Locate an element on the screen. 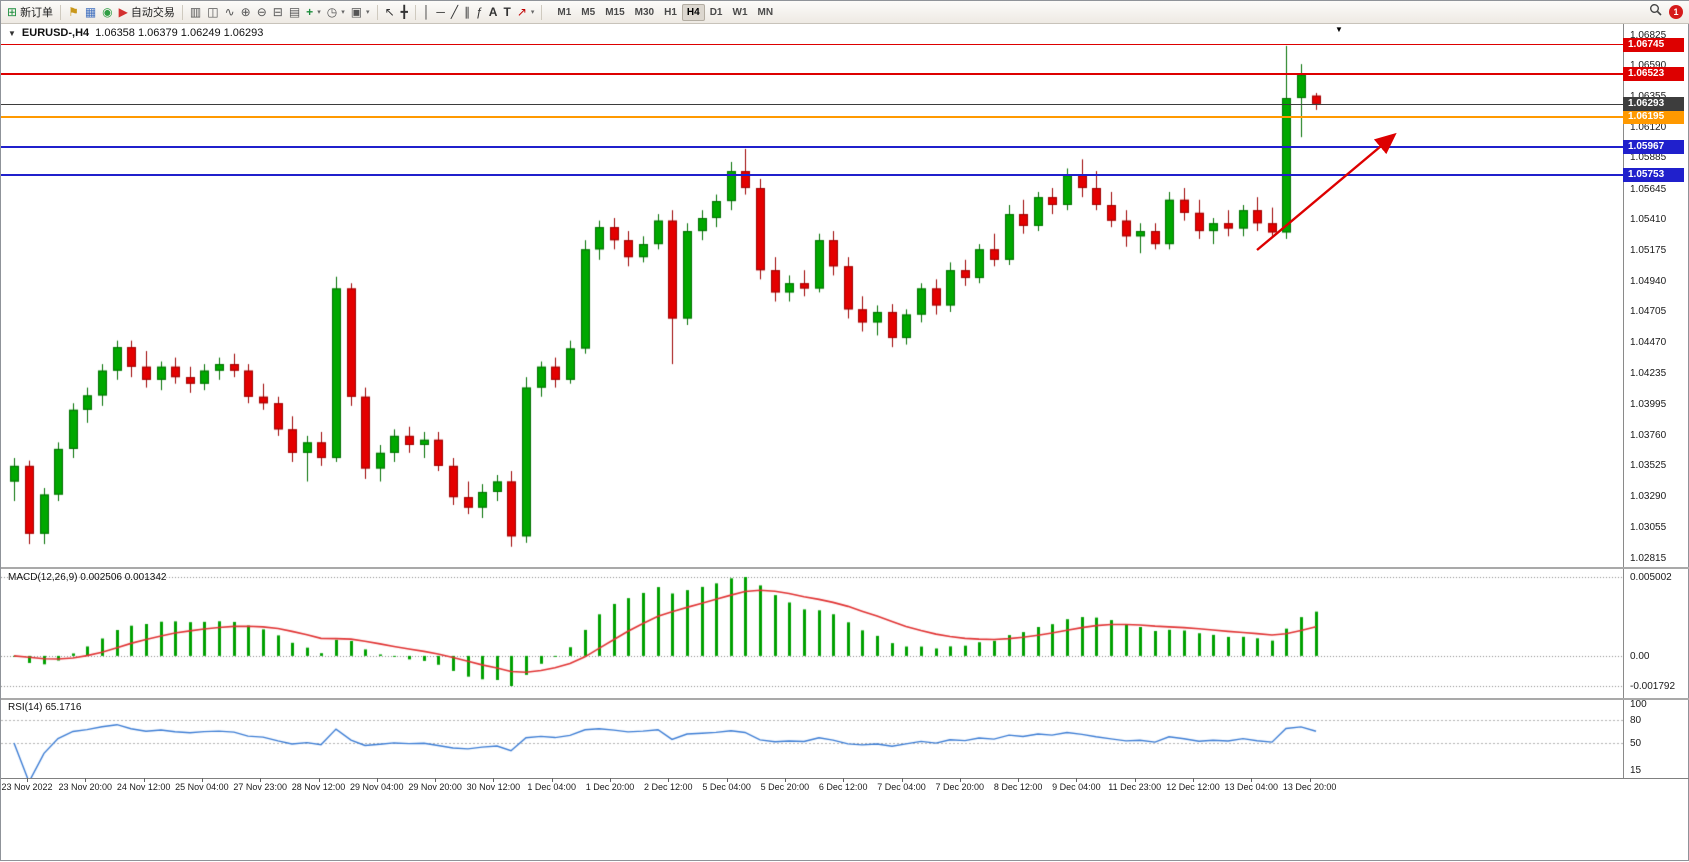 Image resolution: width=1689 pixels, height=862 pixels. channel-tool-button: ∥ is located at coordinates (467, 12).